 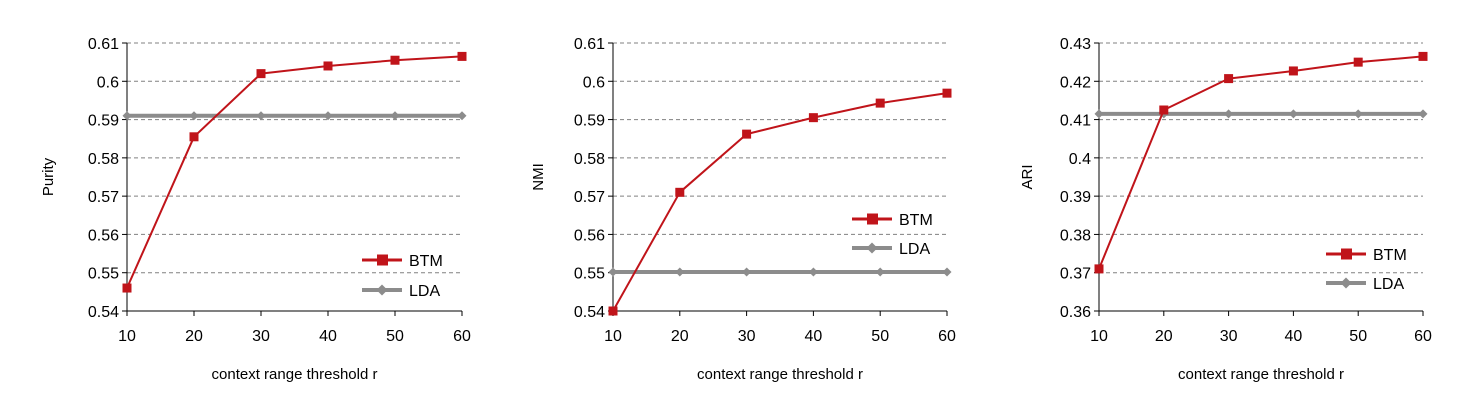 I want to click on y-tick-label: 0.4, so click(x=1080, y=159).